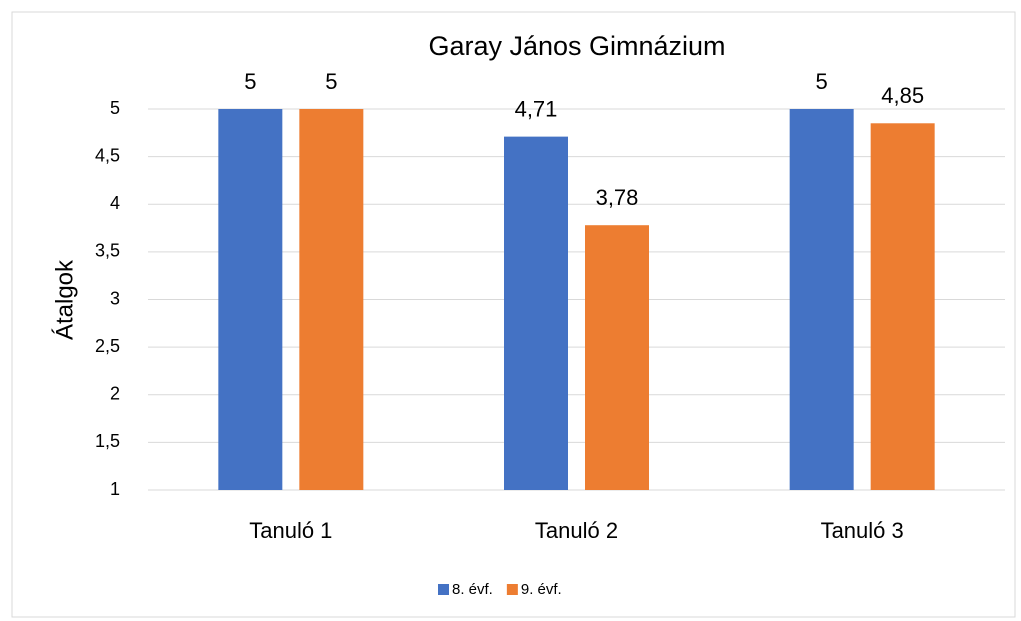 This screenshot has width=1021, height=621. What do you see at coordinates (576, 530) in the screenshot?
I see `x-tick-label: Tanuló 2` at bounding box center [576, 530].